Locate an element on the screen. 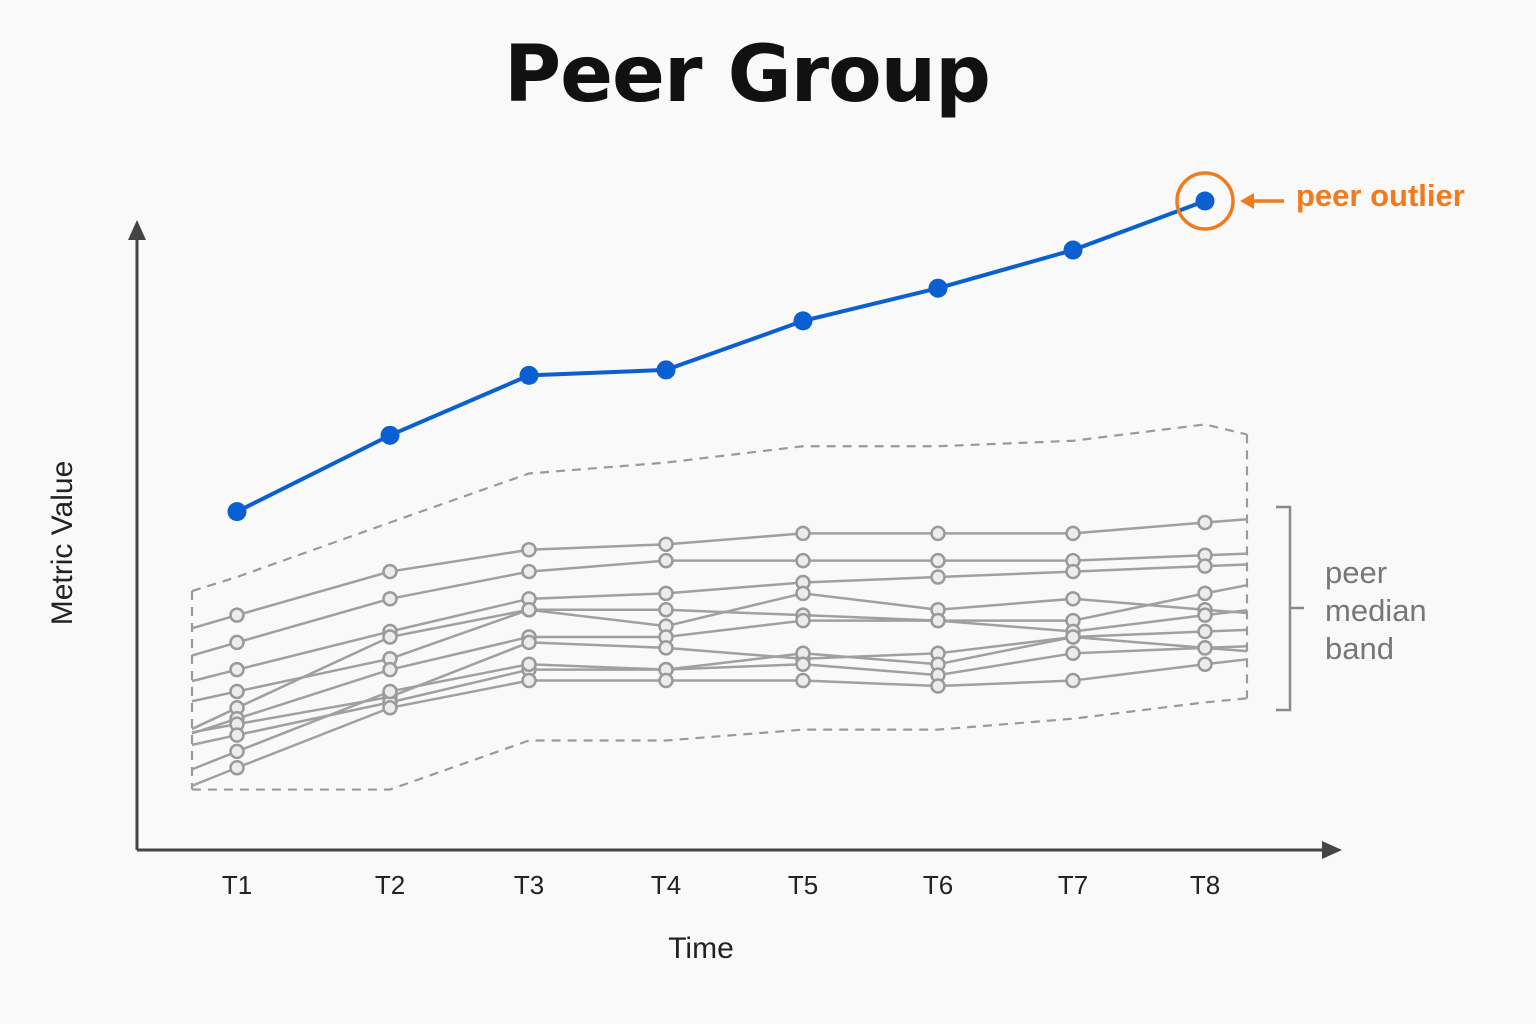 The width and height of the screenshot is (1536, 1024). x-tick-label-T7: T7 is located at coordinates (1073, 885).